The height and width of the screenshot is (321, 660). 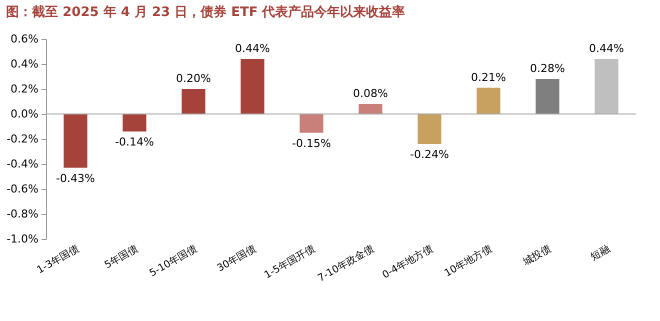 What do you see at coordinates (206, 12) in the screenshot?
I see `chart-title: 图：截至 2025 年 4 月 23 日，债券 ETF 代表产品今年以来收益率` at bounding box center [206, 12].